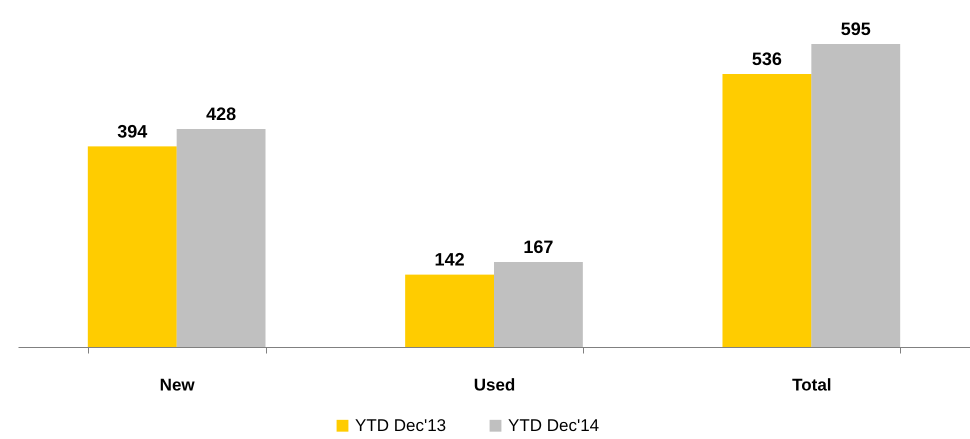  Describe the element at coordinates (855, 29) in the screenshot. I see `data-label: 595` at that location.